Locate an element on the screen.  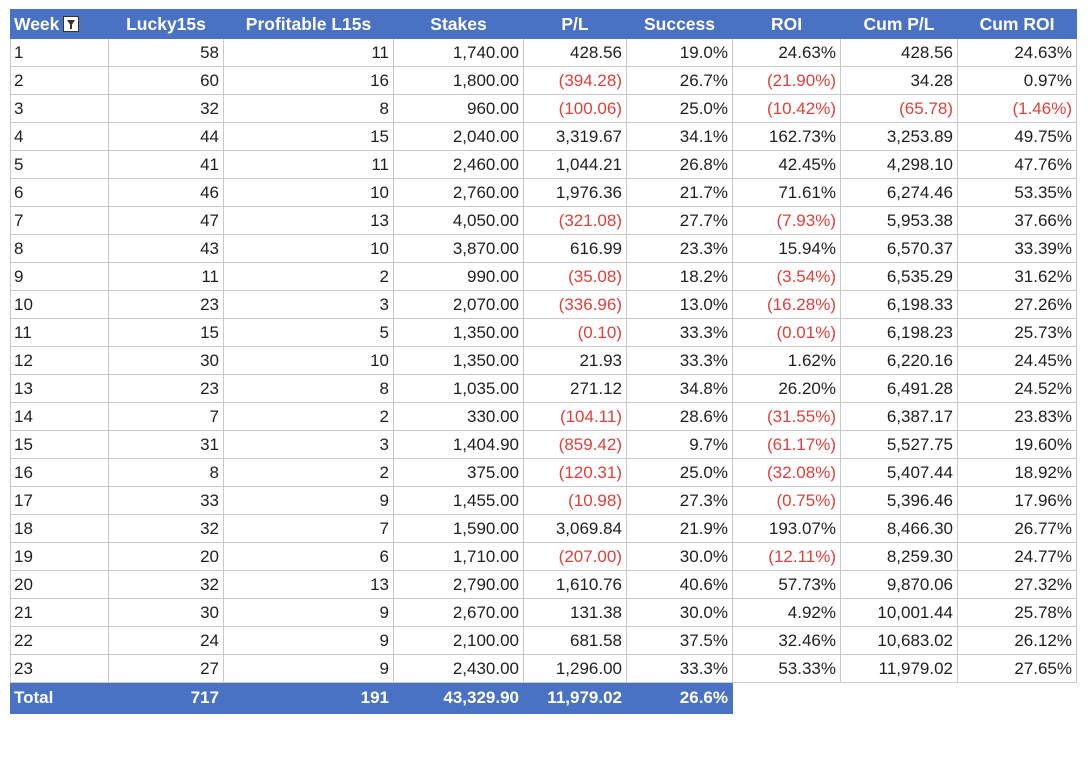
cell-pl: 1,296.00 is located at coordinates (575, 668).